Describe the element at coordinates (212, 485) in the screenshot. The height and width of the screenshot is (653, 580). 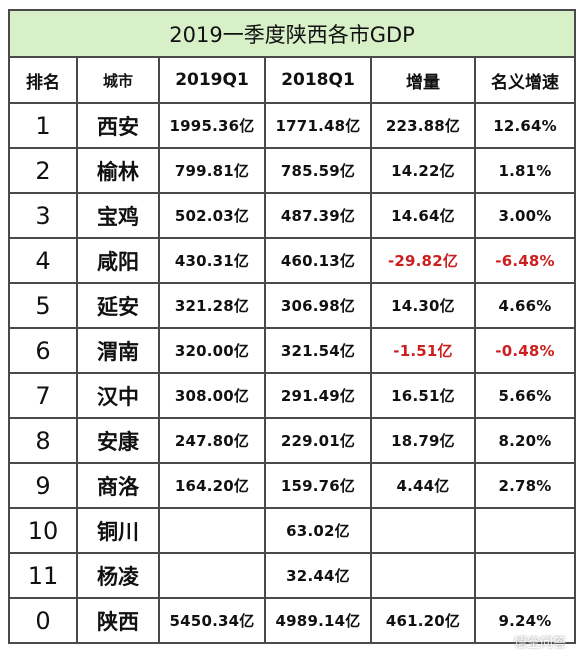
I see `gdp-2019q1-cell: 164.20亿` at that location.